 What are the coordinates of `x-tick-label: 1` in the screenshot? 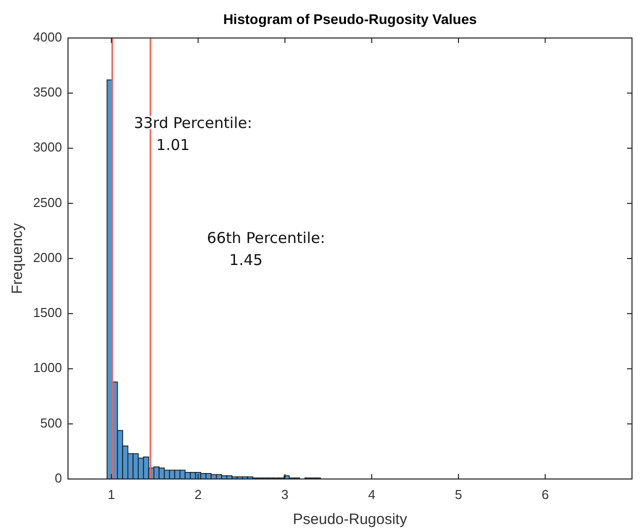 It's located at (111, 494).